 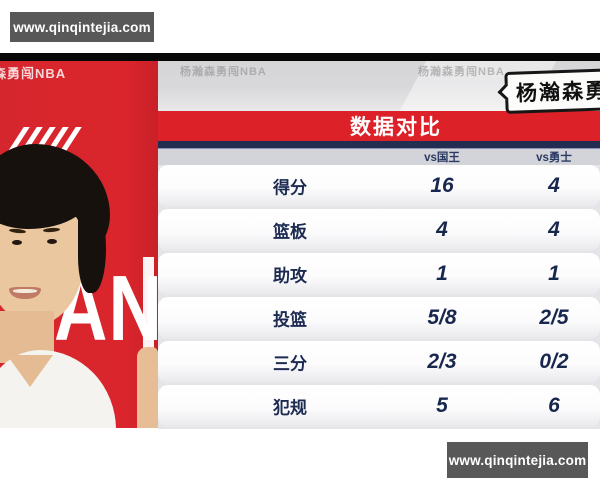 What do you see at coordinates (554, 158) in the screenshot?
I see `column-header-warriors: vs勇士` at bounding box center [554, 158].